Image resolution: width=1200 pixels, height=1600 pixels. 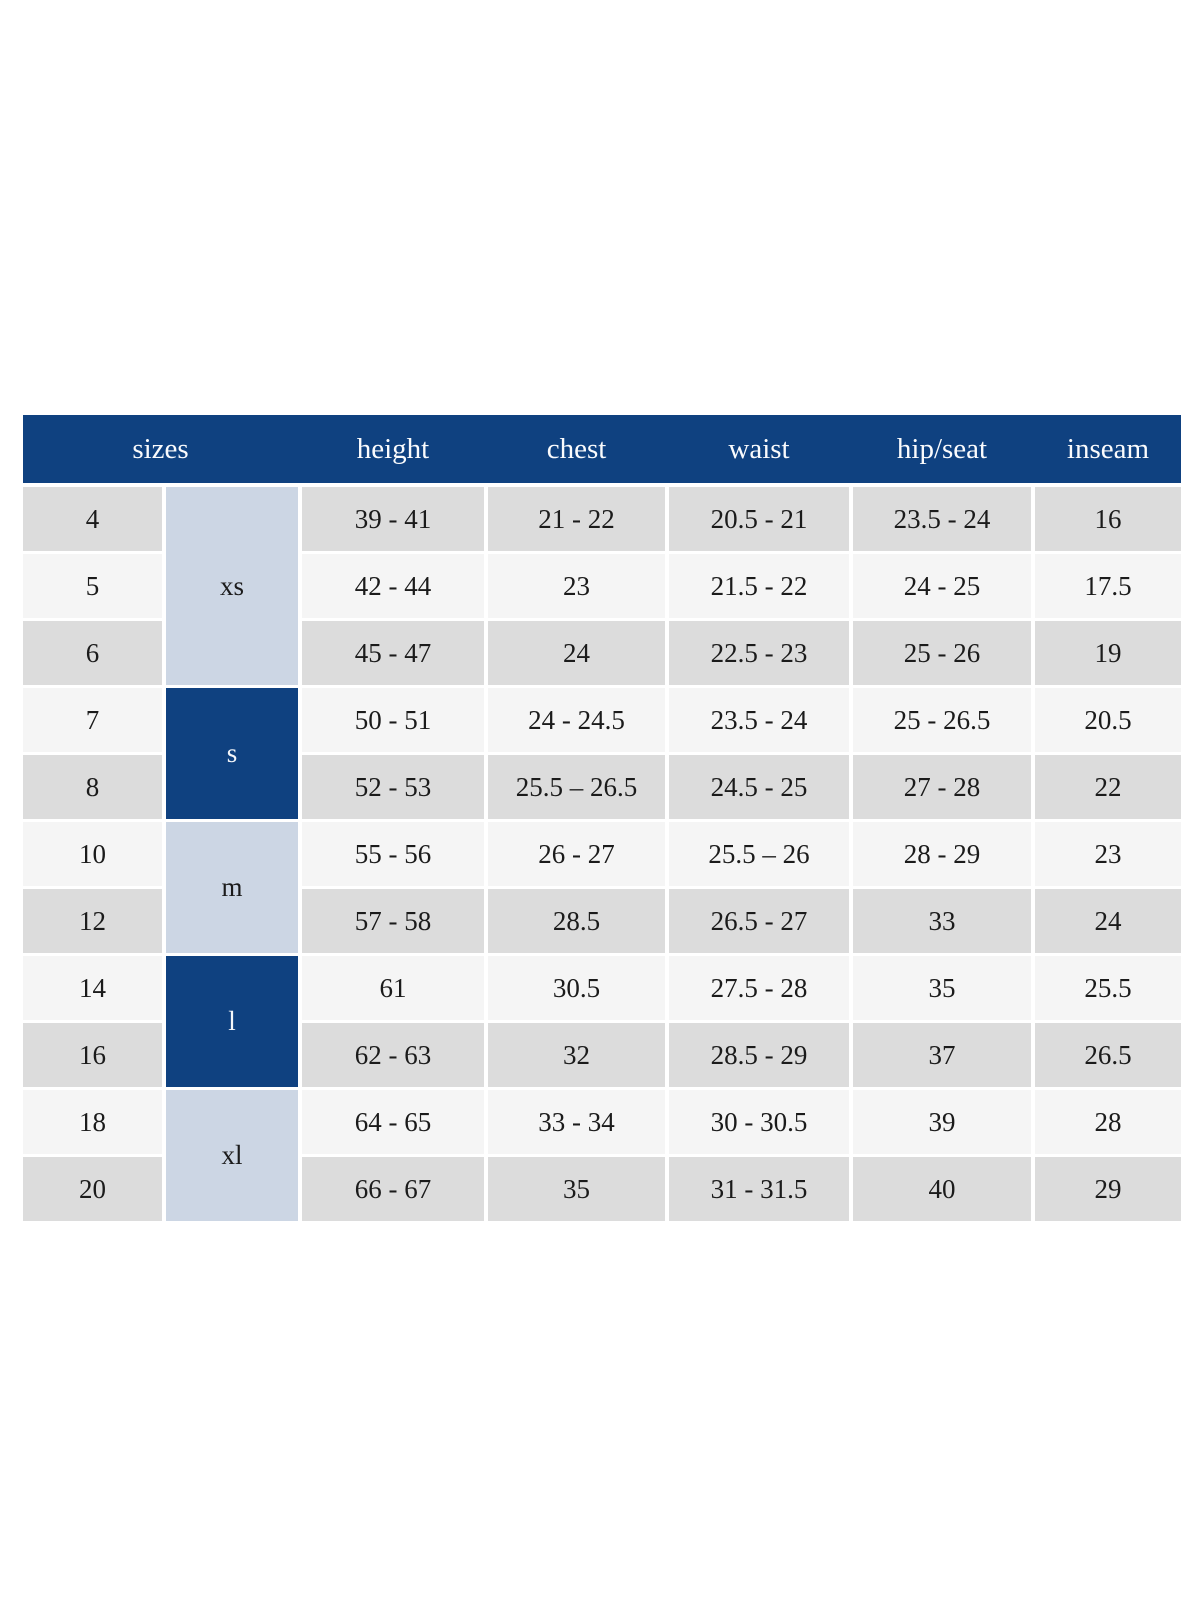 What do you see at coordinates (576, 988) in the screenshot?
I see `chest-cell: 30.5` at bounding box center [576, 988].